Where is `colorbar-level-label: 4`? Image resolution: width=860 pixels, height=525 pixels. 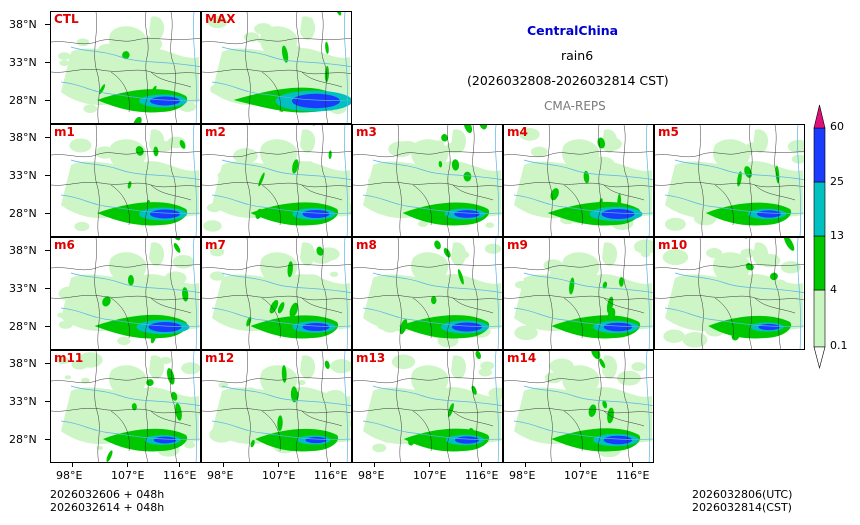
colorbar-level-label: 4 is located at coordinates (833, 289).